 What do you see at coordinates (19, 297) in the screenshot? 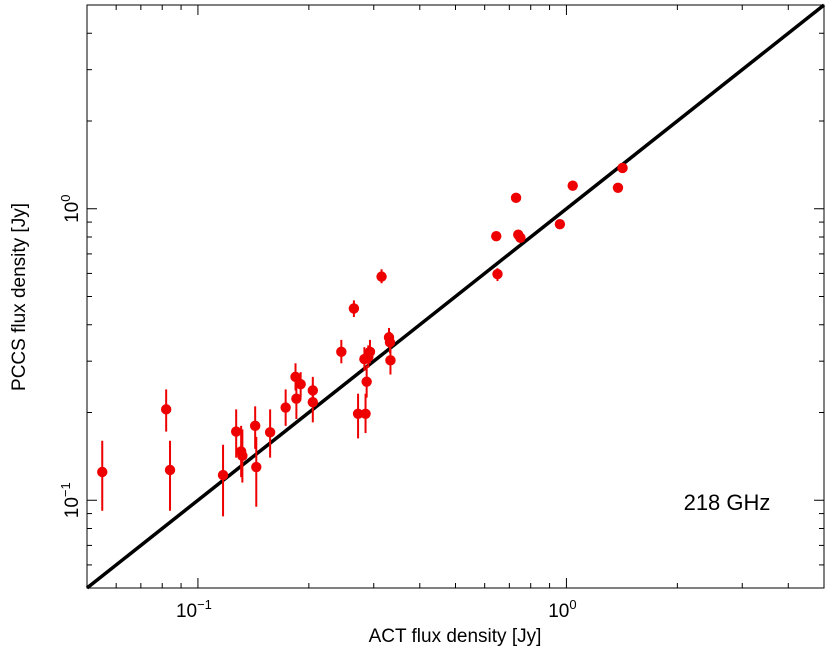
I see `y-axis-label: PCCS flux density [Jy]` at bounding box center [19, 297].